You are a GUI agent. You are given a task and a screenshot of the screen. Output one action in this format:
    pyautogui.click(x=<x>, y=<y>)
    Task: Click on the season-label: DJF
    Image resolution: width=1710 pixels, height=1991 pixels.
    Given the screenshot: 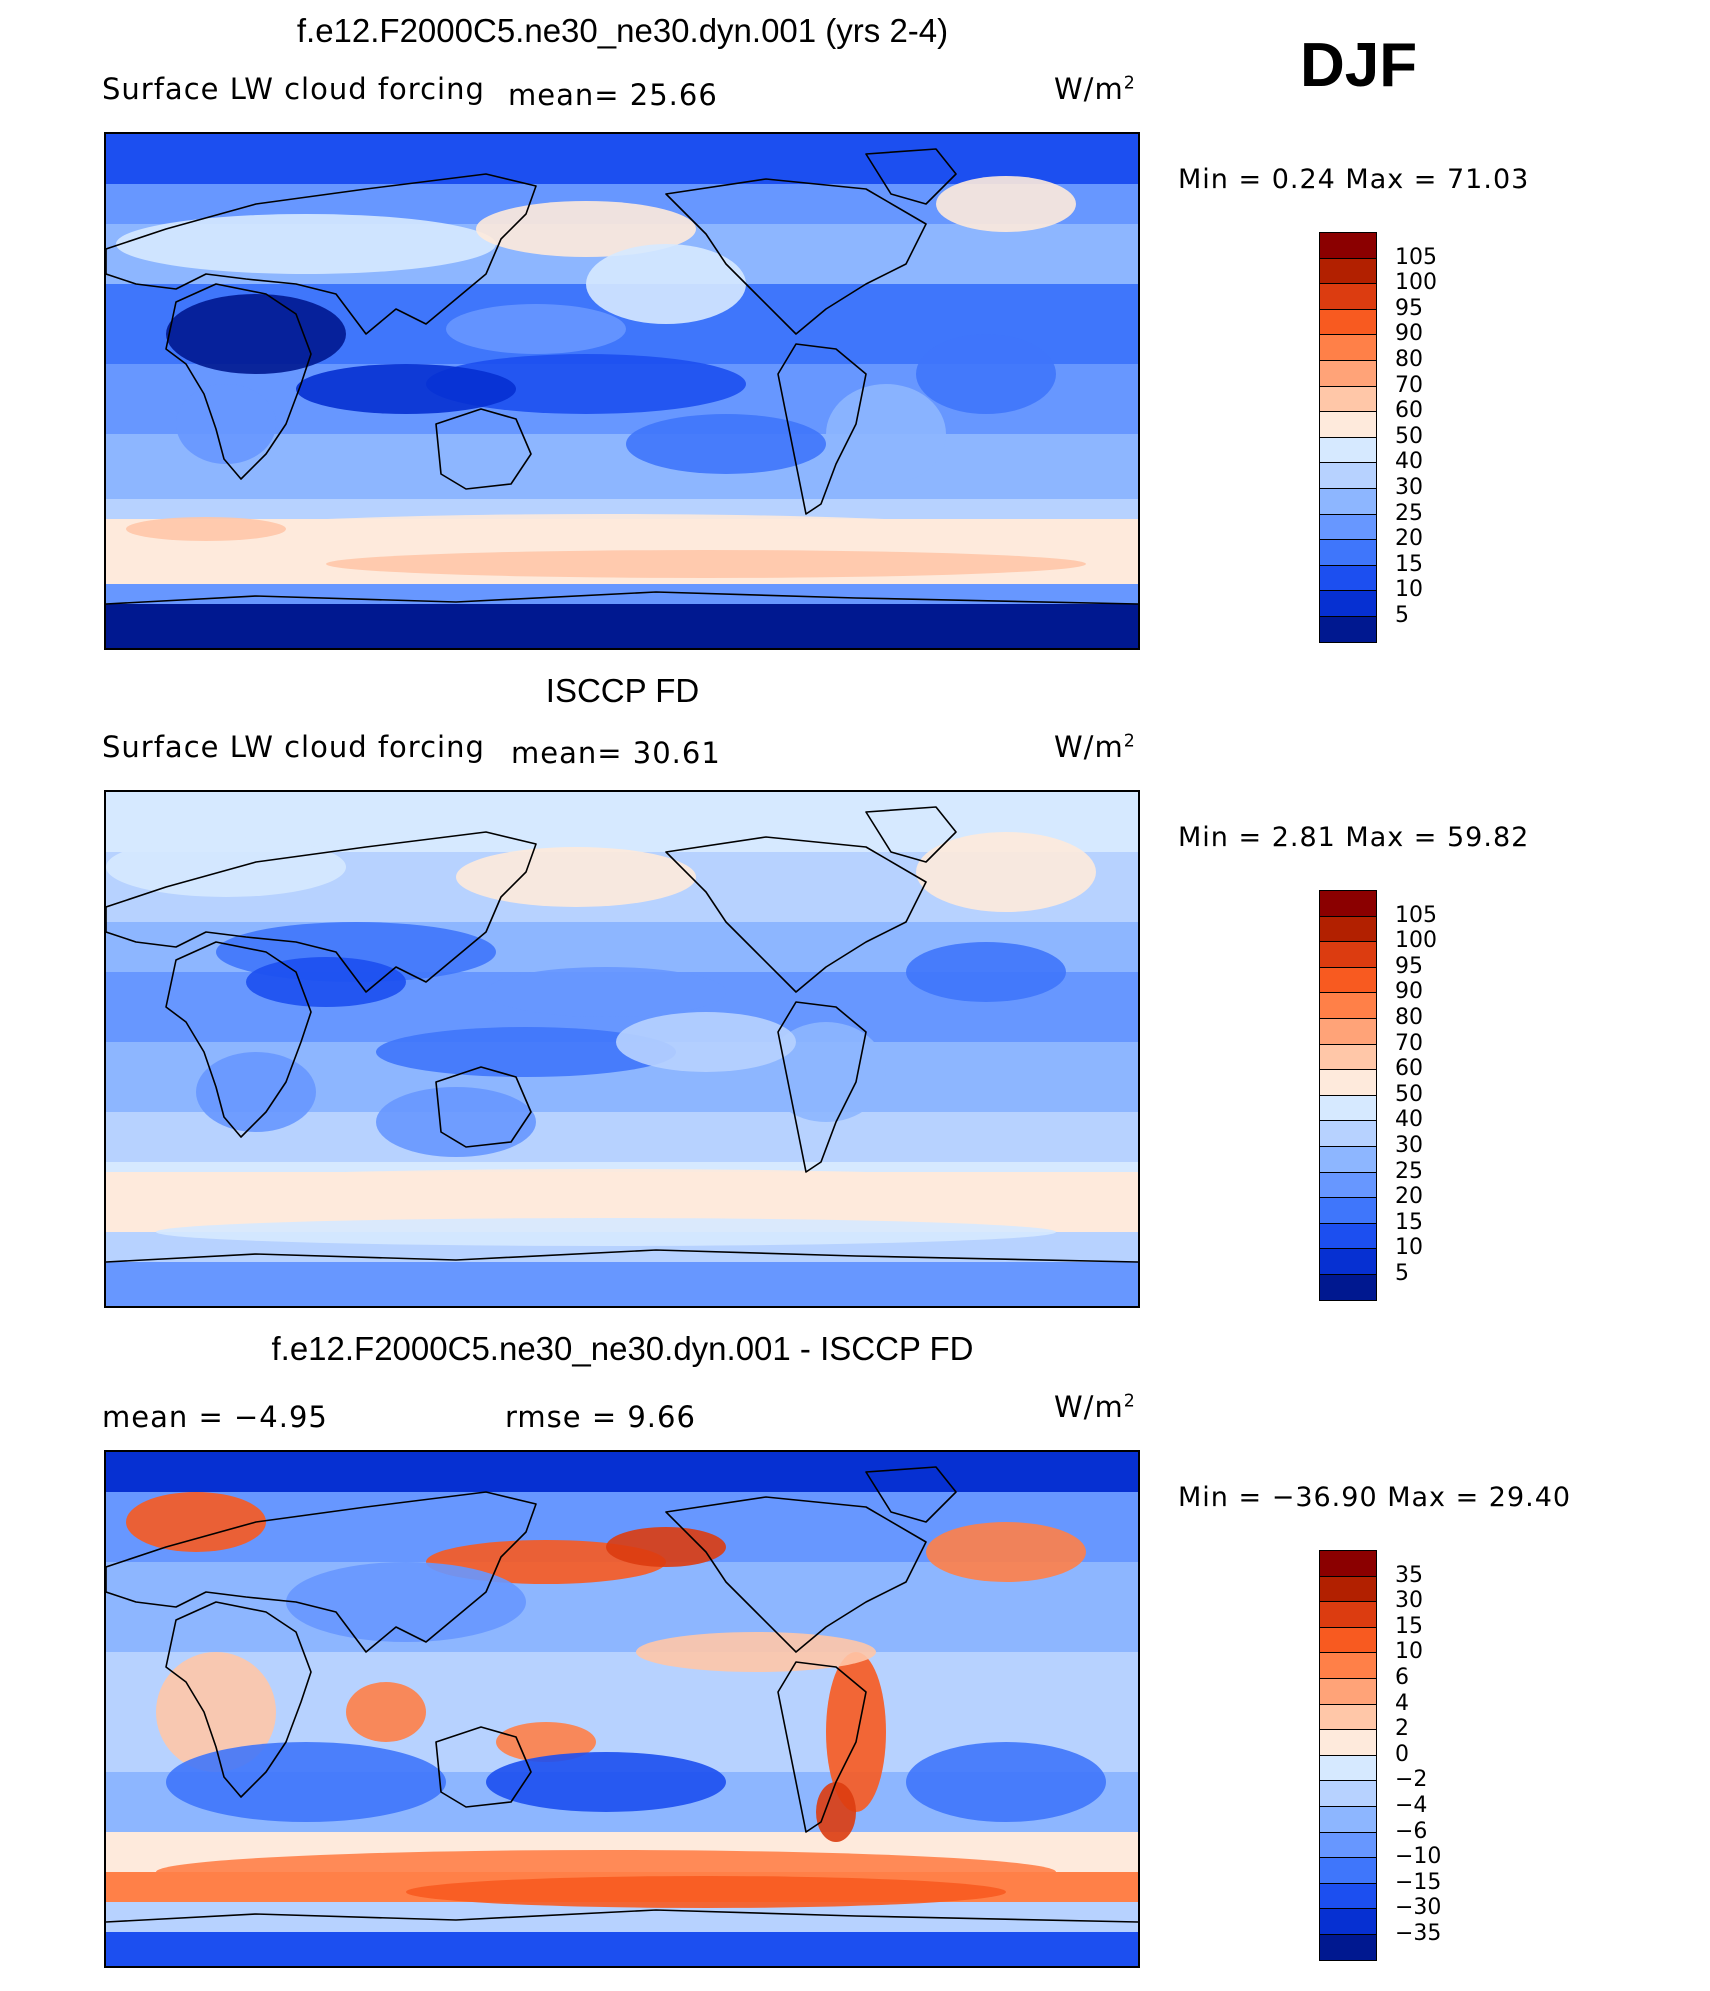 What is the action you would take?
    pyautogui.click(x=1359, y=65)
    